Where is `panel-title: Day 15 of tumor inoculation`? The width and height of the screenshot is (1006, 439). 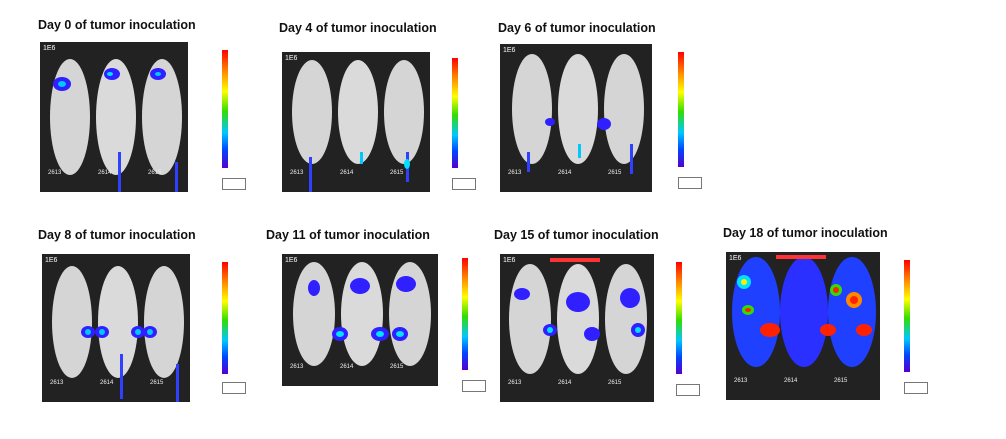 panel-title: Day 15 of tumor inoculation is located at coordinates (576, 235).